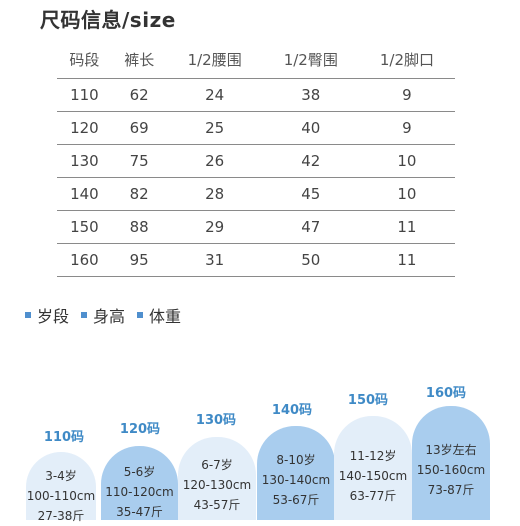 This screenshot has width=520, height=526. I want to click on stage-height: 140-150cm, so click(373, 476).